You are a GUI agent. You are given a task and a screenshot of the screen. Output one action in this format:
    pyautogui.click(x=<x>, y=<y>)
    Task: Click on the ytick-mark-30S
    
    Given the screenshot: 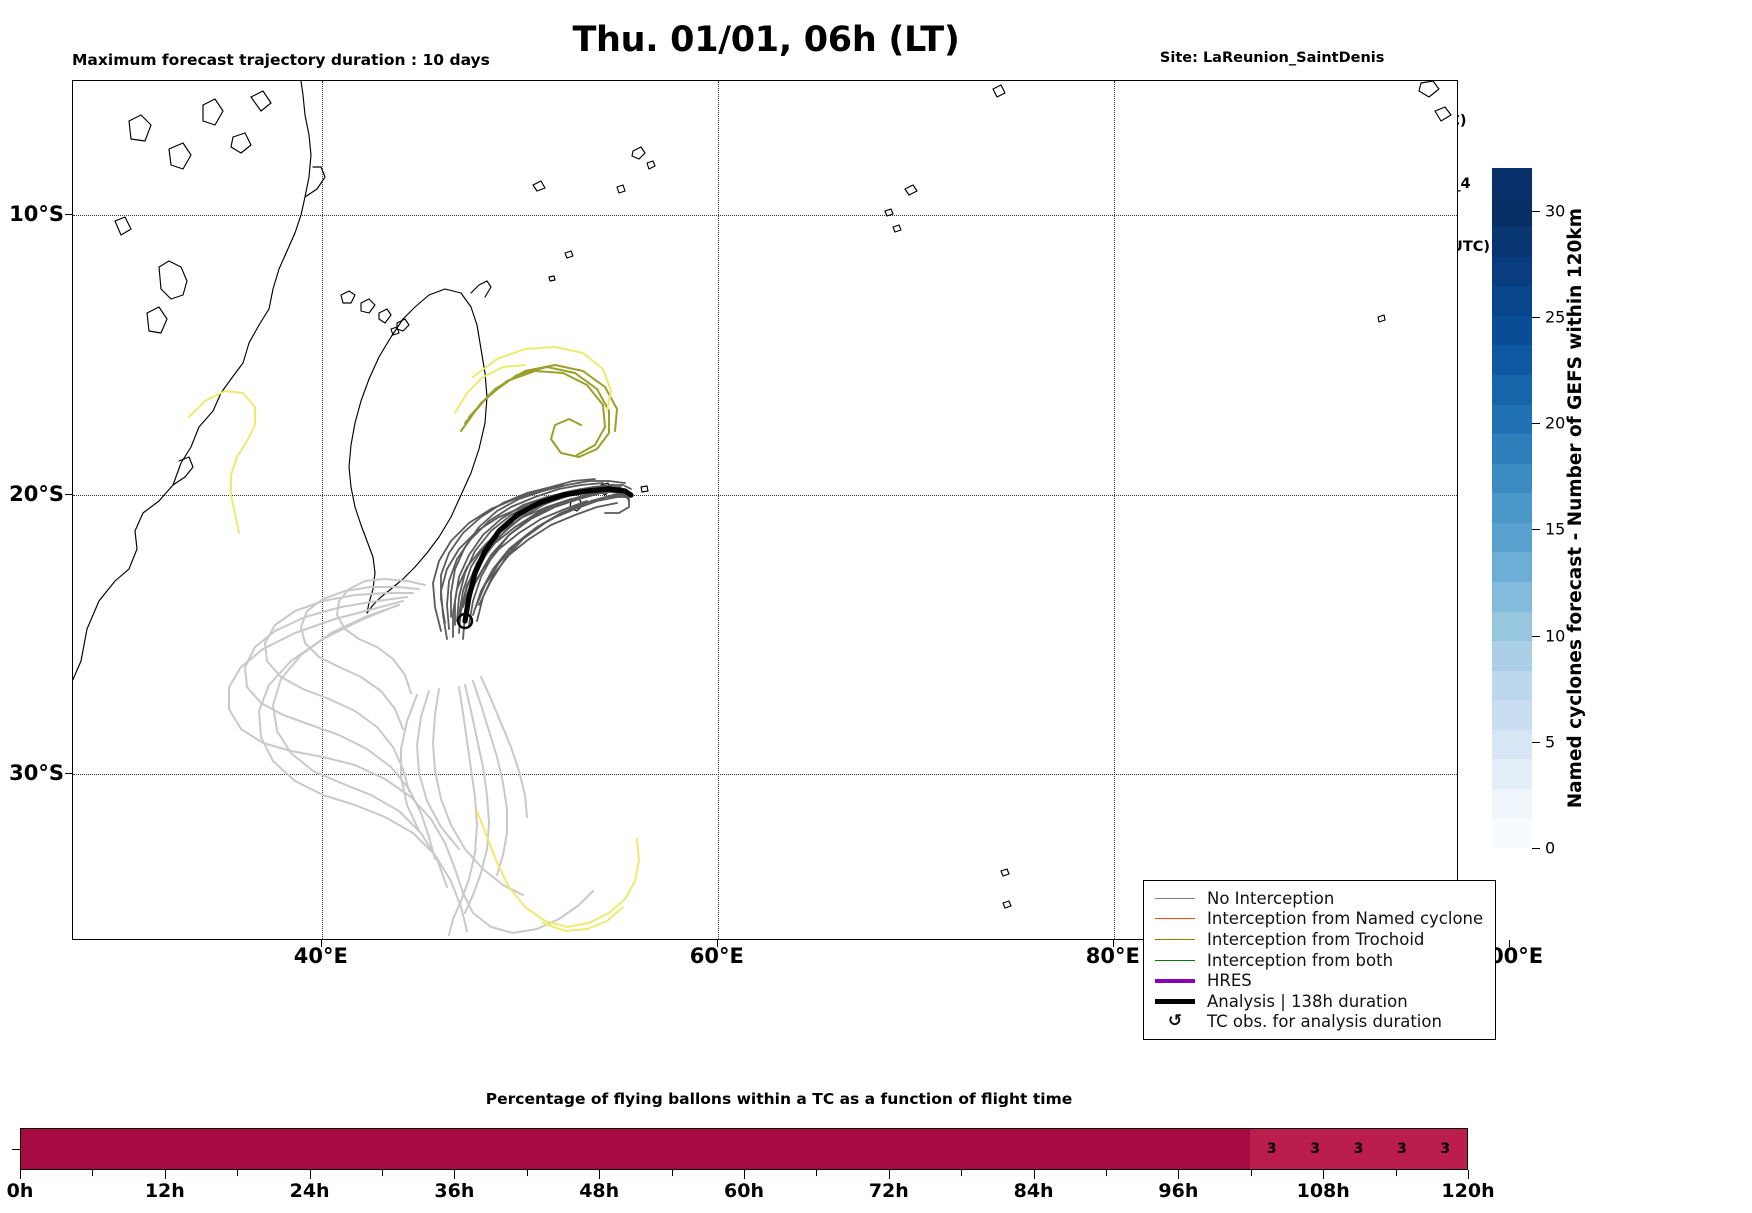 What is the action you would take?
    pyautogui.click(x=68, y=773)
    